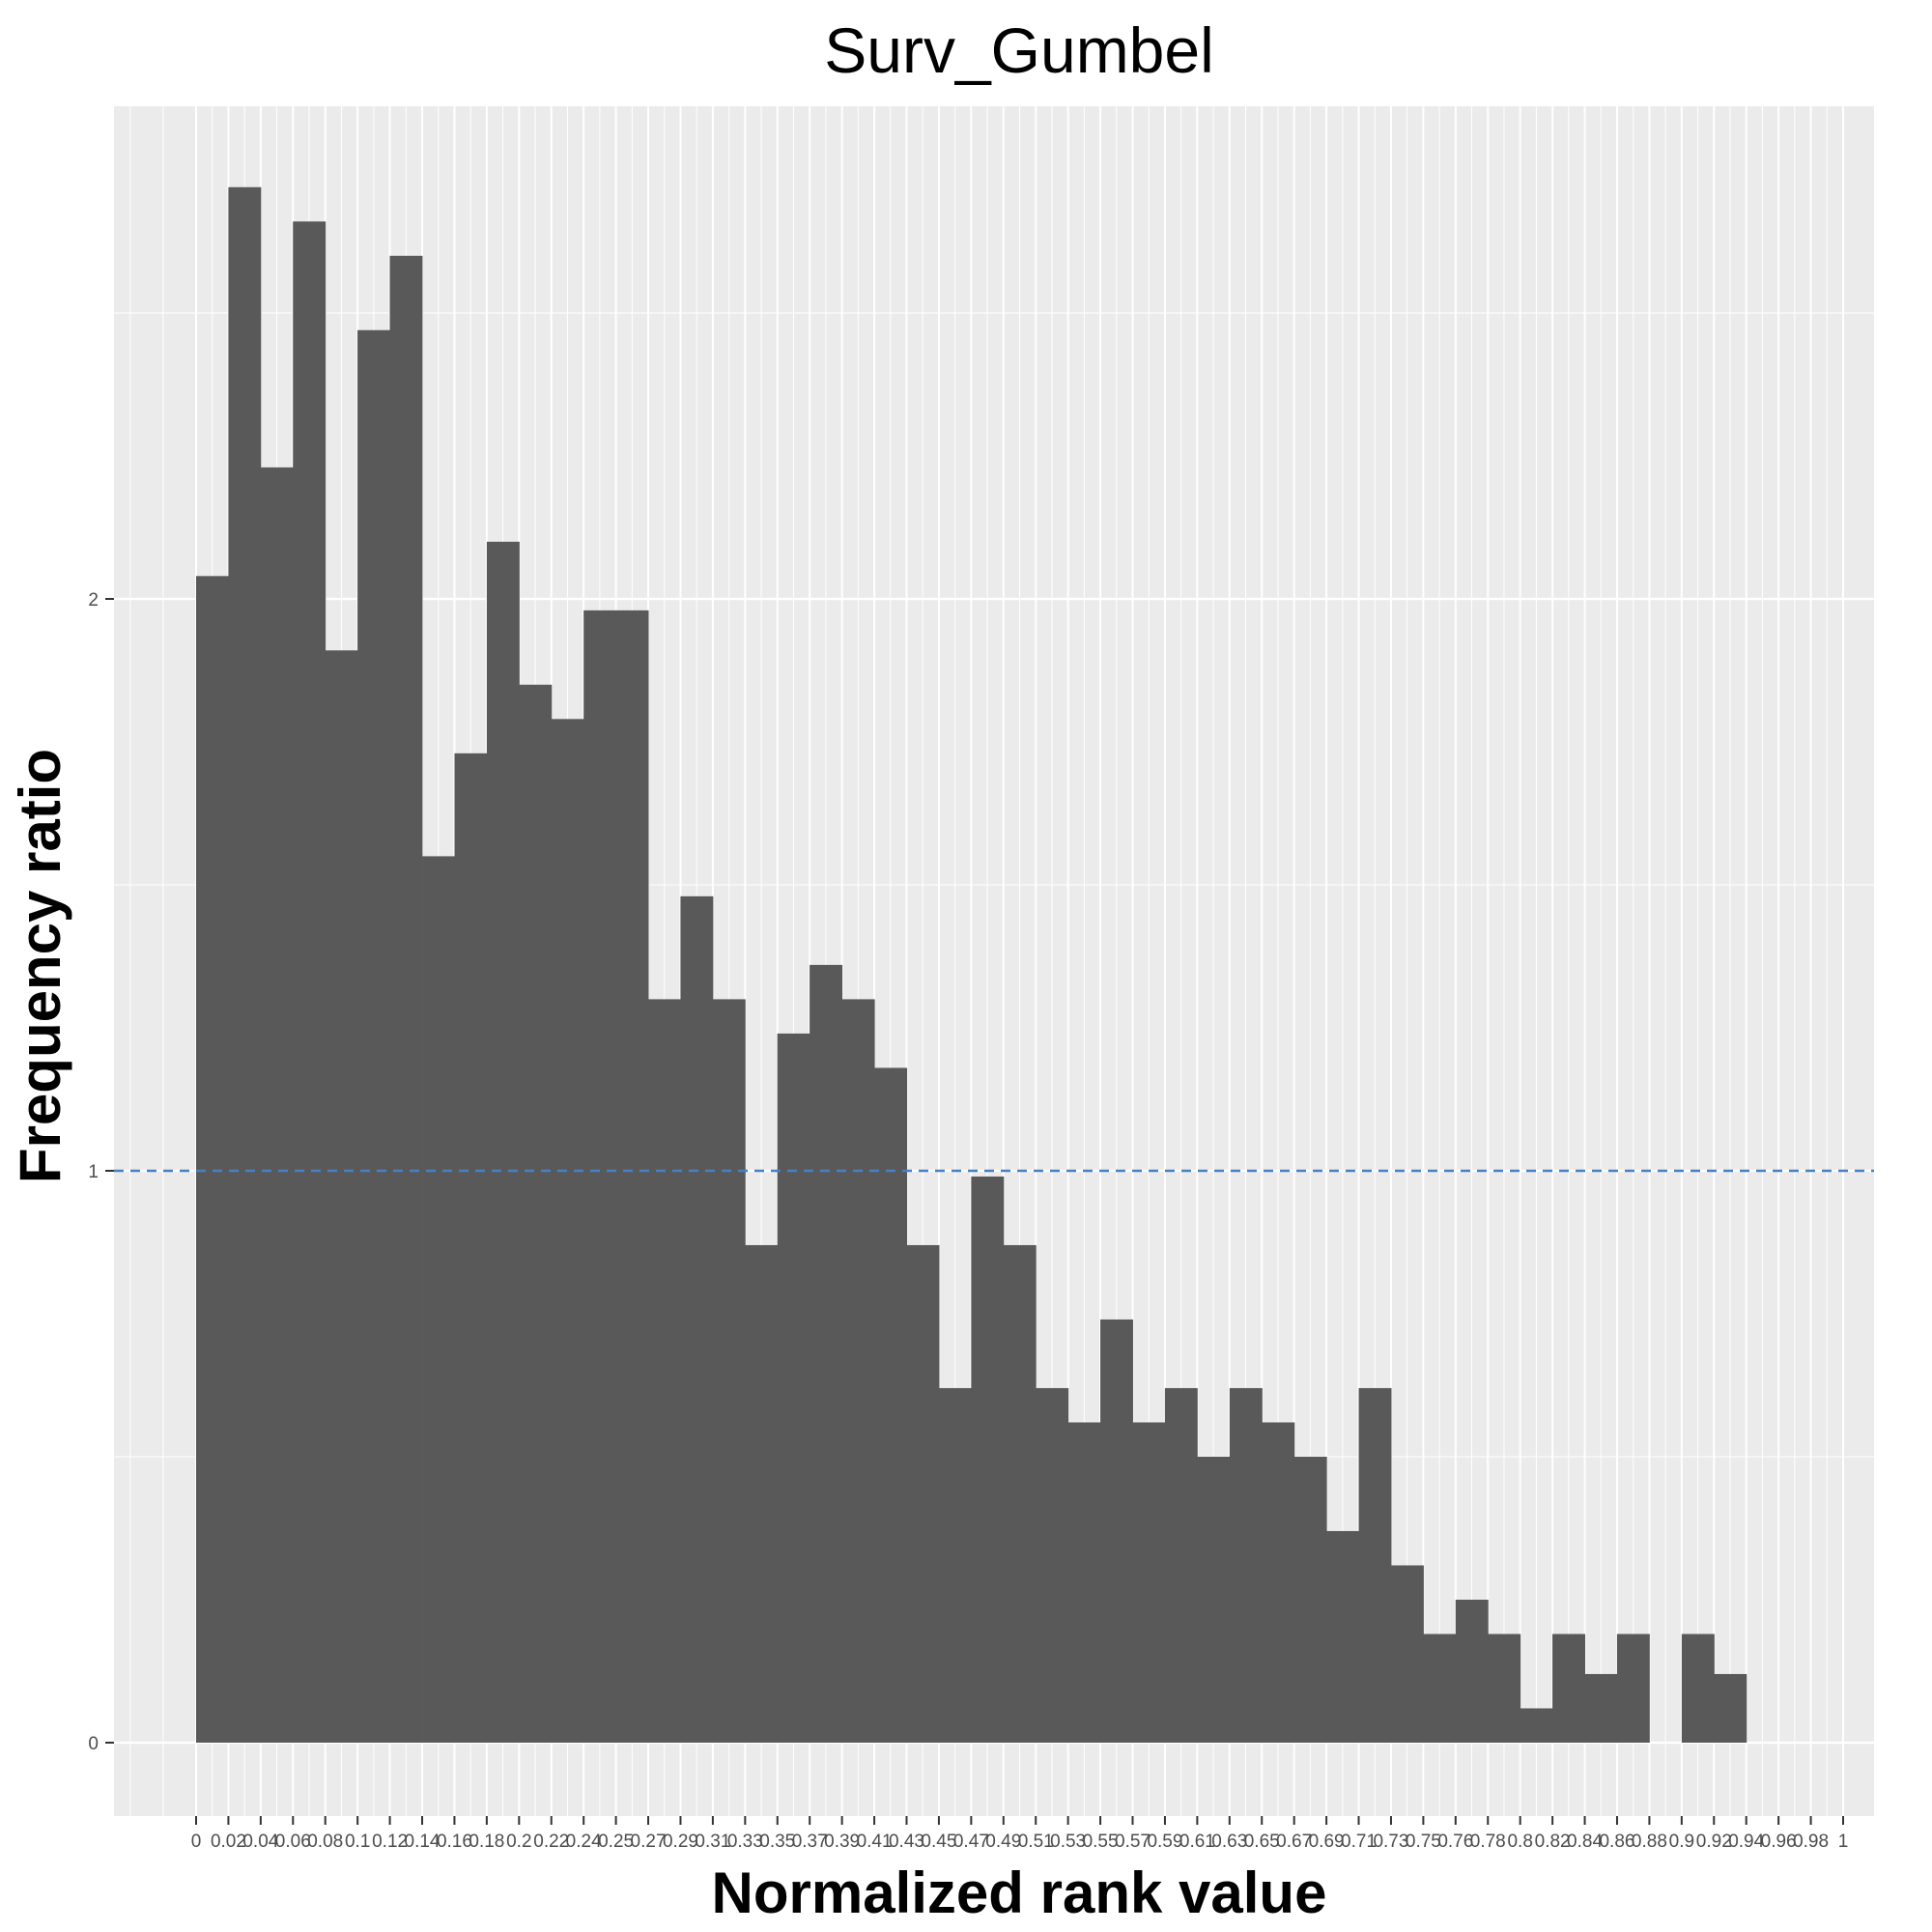 This screenshot has height=1932, width=1932. Describe the element at coordinates (518, 1842) in the screenshot. I see `x-tick-label: 0.2` at that location.